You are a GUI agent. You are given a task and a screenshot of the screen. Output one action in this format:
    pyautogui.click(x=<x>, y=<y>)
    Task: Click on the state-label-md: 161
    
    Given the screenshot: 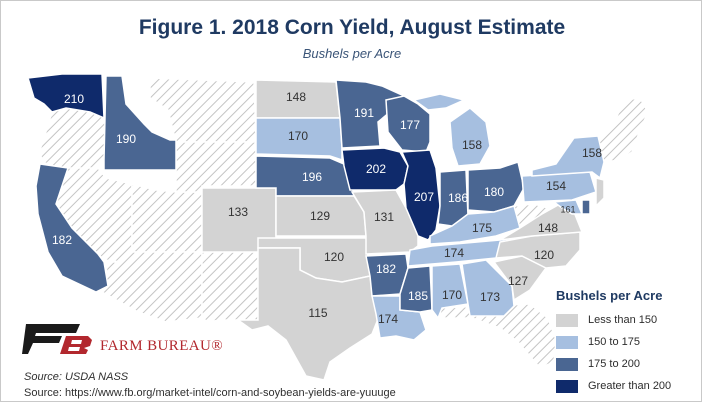 What is the action you would take?
    pyautogui.click(x=567, y=209)
    